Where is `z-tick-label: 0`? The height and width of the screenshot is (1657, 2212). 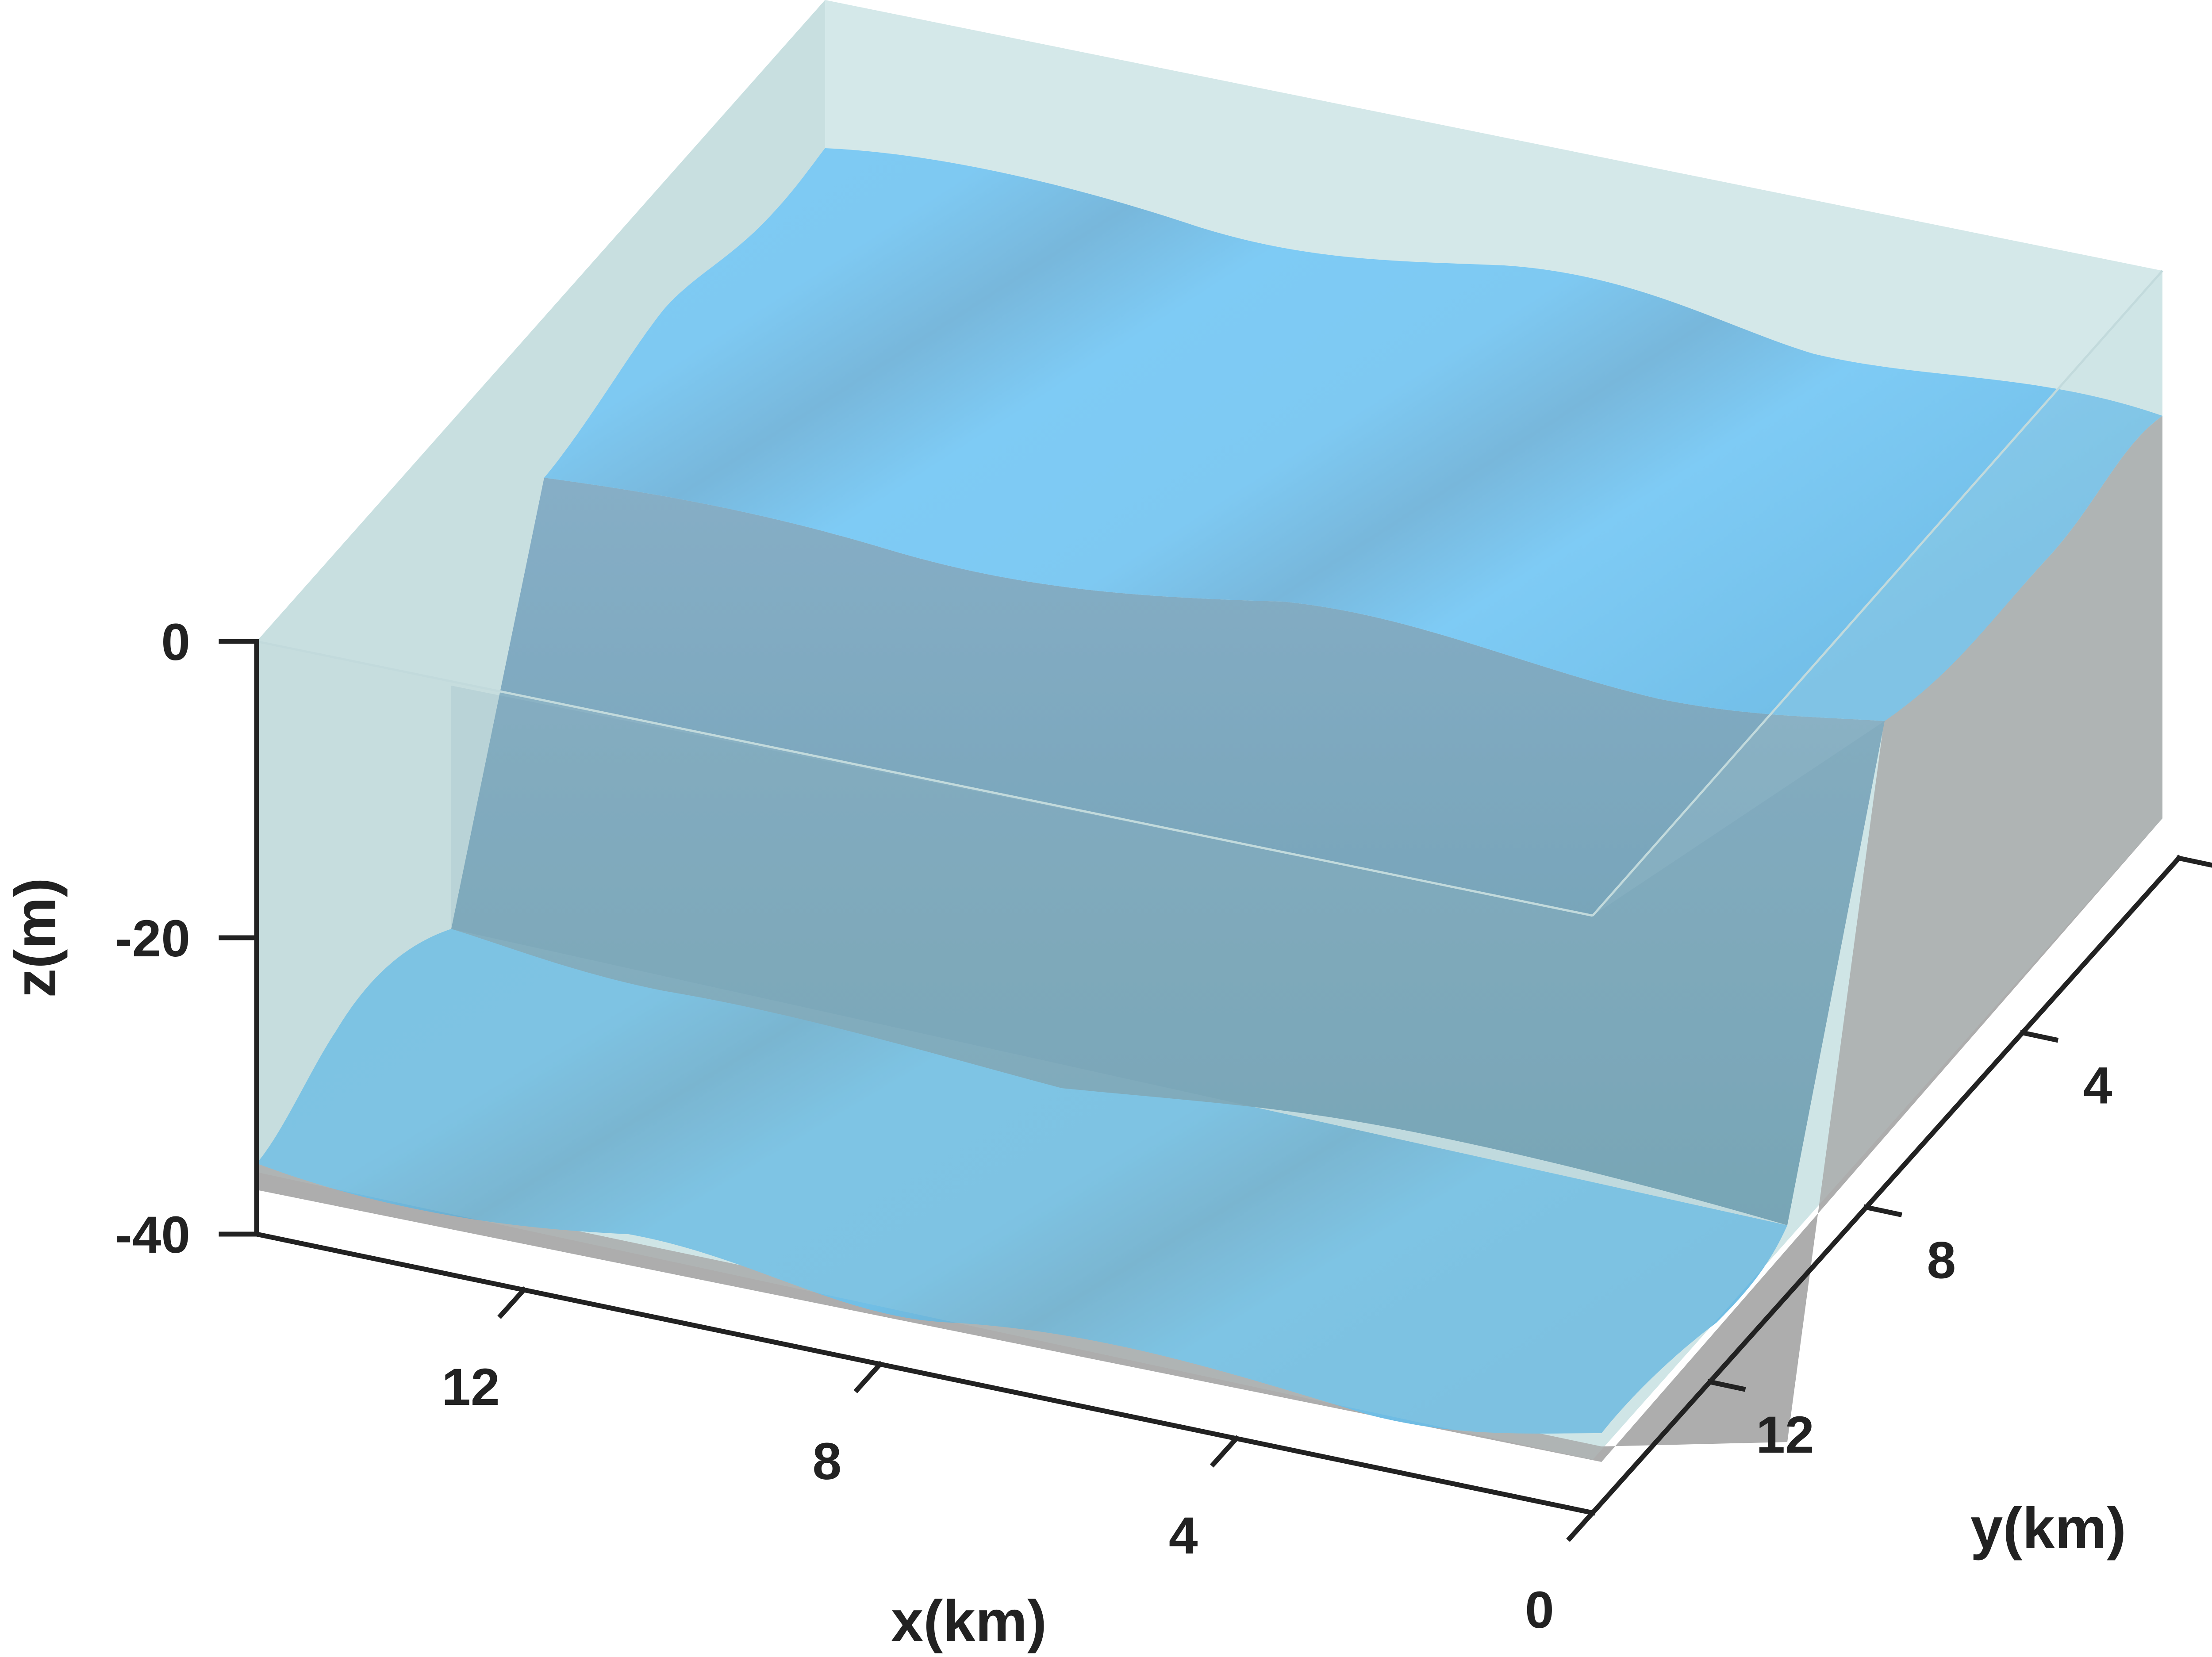
z-tick-label: 0 is located at coordinates (176, 642).